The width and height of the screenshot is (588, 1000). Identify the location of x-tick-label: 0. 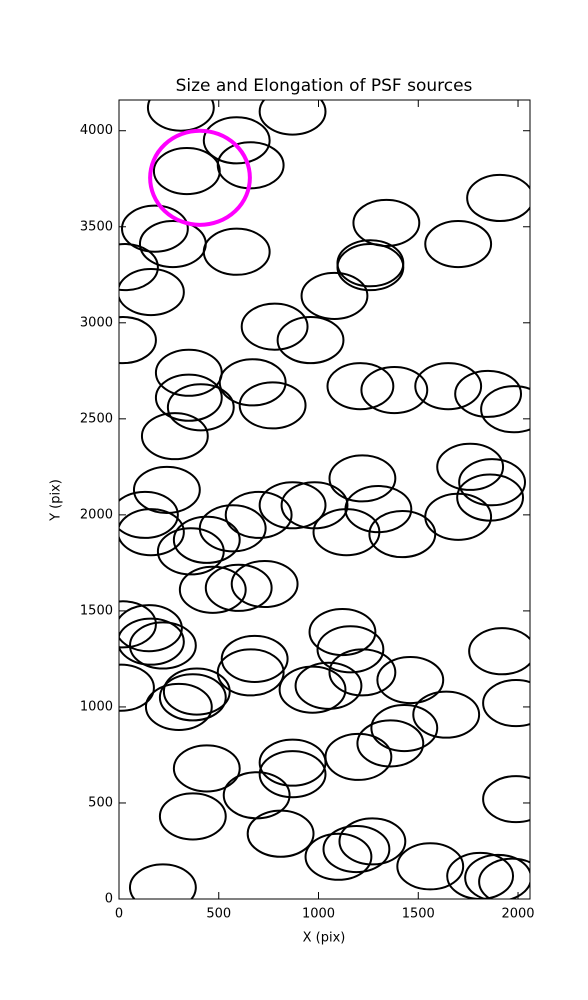
(119, 914).